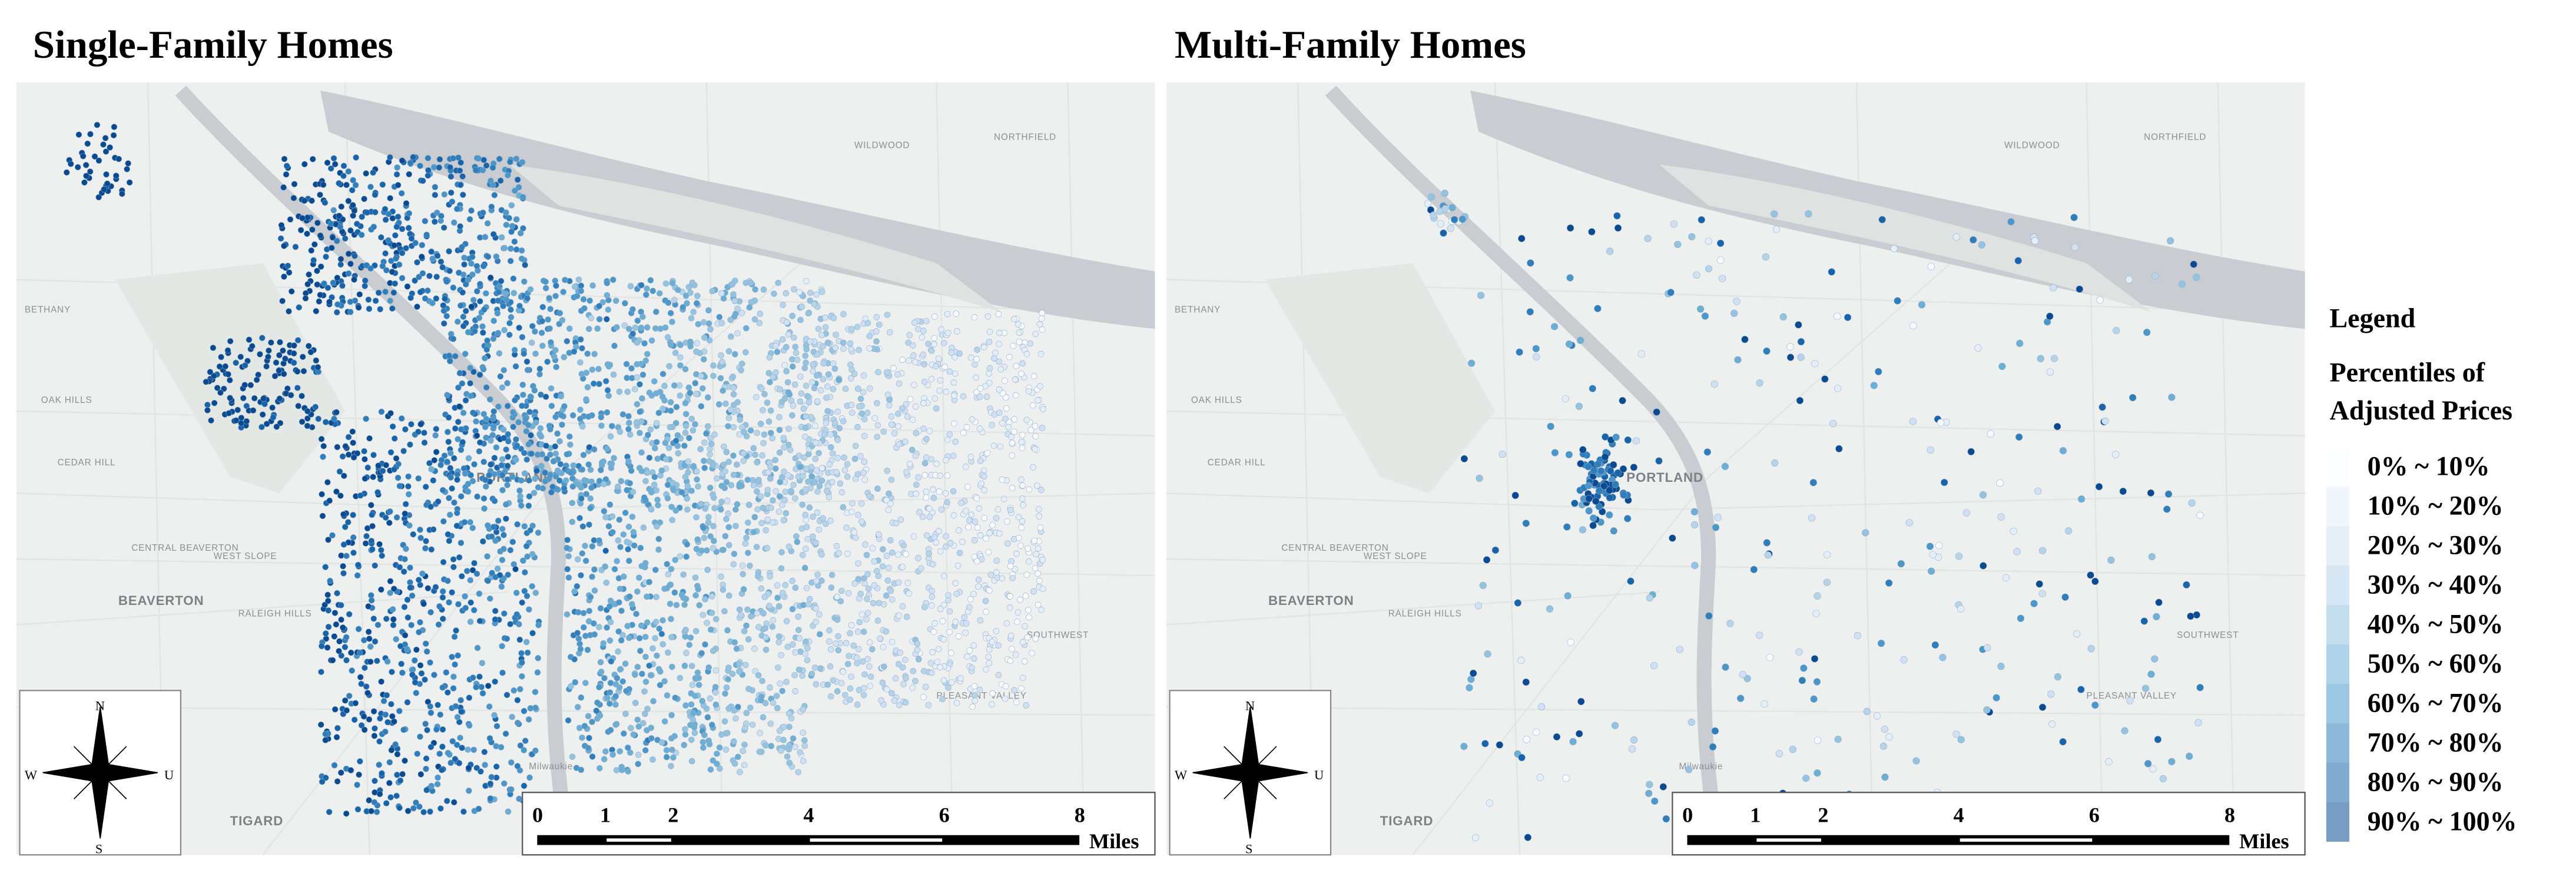 Image resolution: width=2576 pixels, height=883 pixels. What do you see at coordinates (1181, 775) in the screenshot?
I see `compass-w: W` at bounding box center [1181, 775].